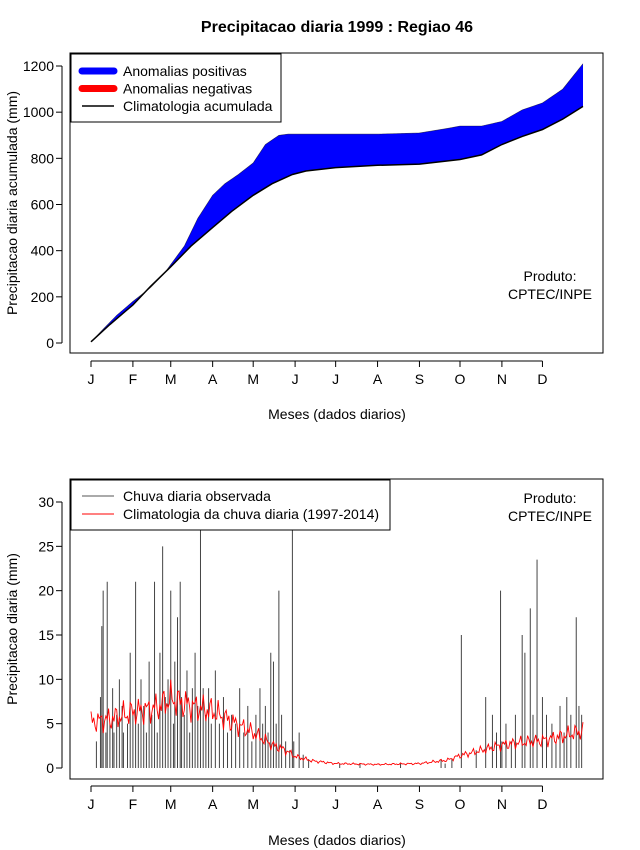  What do you see at coordinates (12, 629) in the screenshot?
I see `y-axis-label: Precipitacao diaria (mm)` at bounding box center [12, 629].